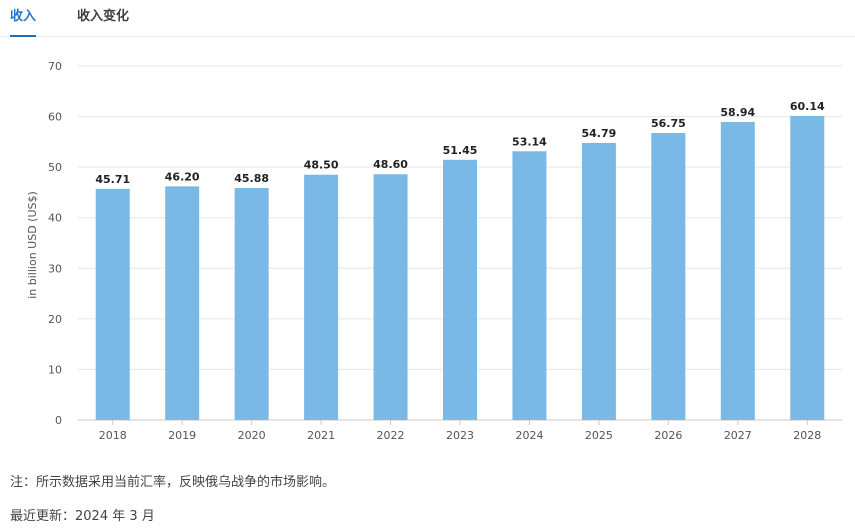 This screenshot has width=855, height=530. What do you see at coordinates (23, 21) in the screenshot?
I see `tab-revenue: 收入` at bounding box center [23, 21].